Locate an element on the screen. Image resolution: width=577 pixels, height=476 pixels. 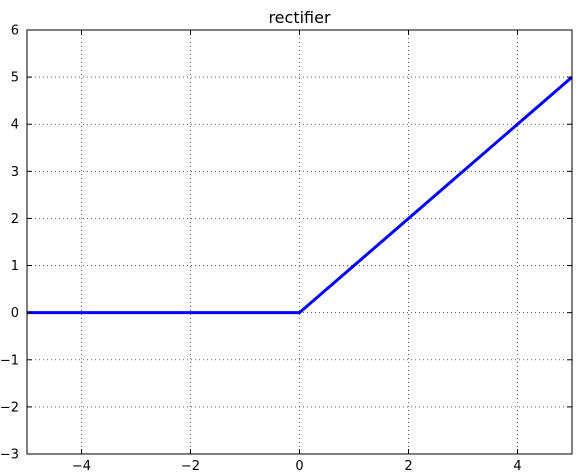
y-tick-label: −3 is located at coordinates (9, 455).